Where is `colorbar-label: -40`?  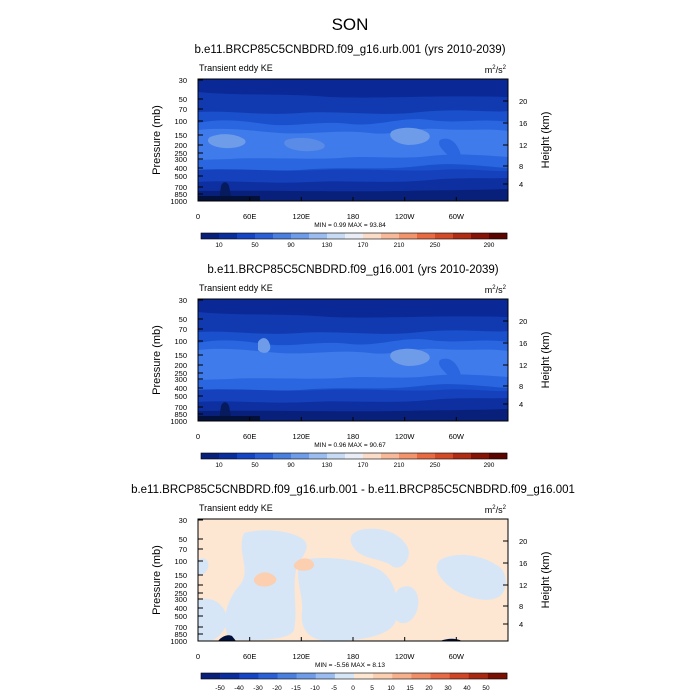
colorbar-label: -40 is located at coordinates (239, 688).